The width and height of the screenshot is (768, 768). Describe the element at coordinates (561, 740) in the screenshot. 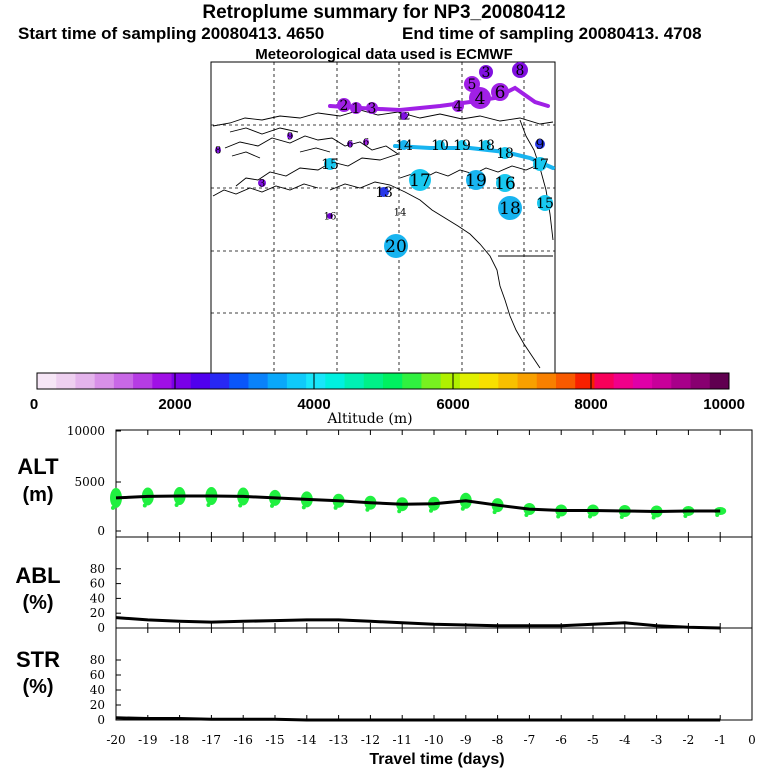

I see `x-tick-label: -6` at that location.